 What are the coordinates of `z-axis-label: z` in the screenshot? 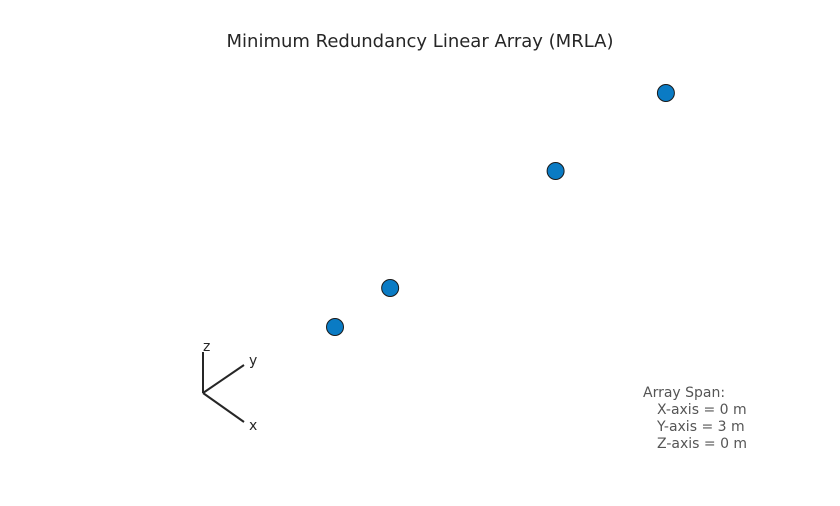 It's located at (206, 347).